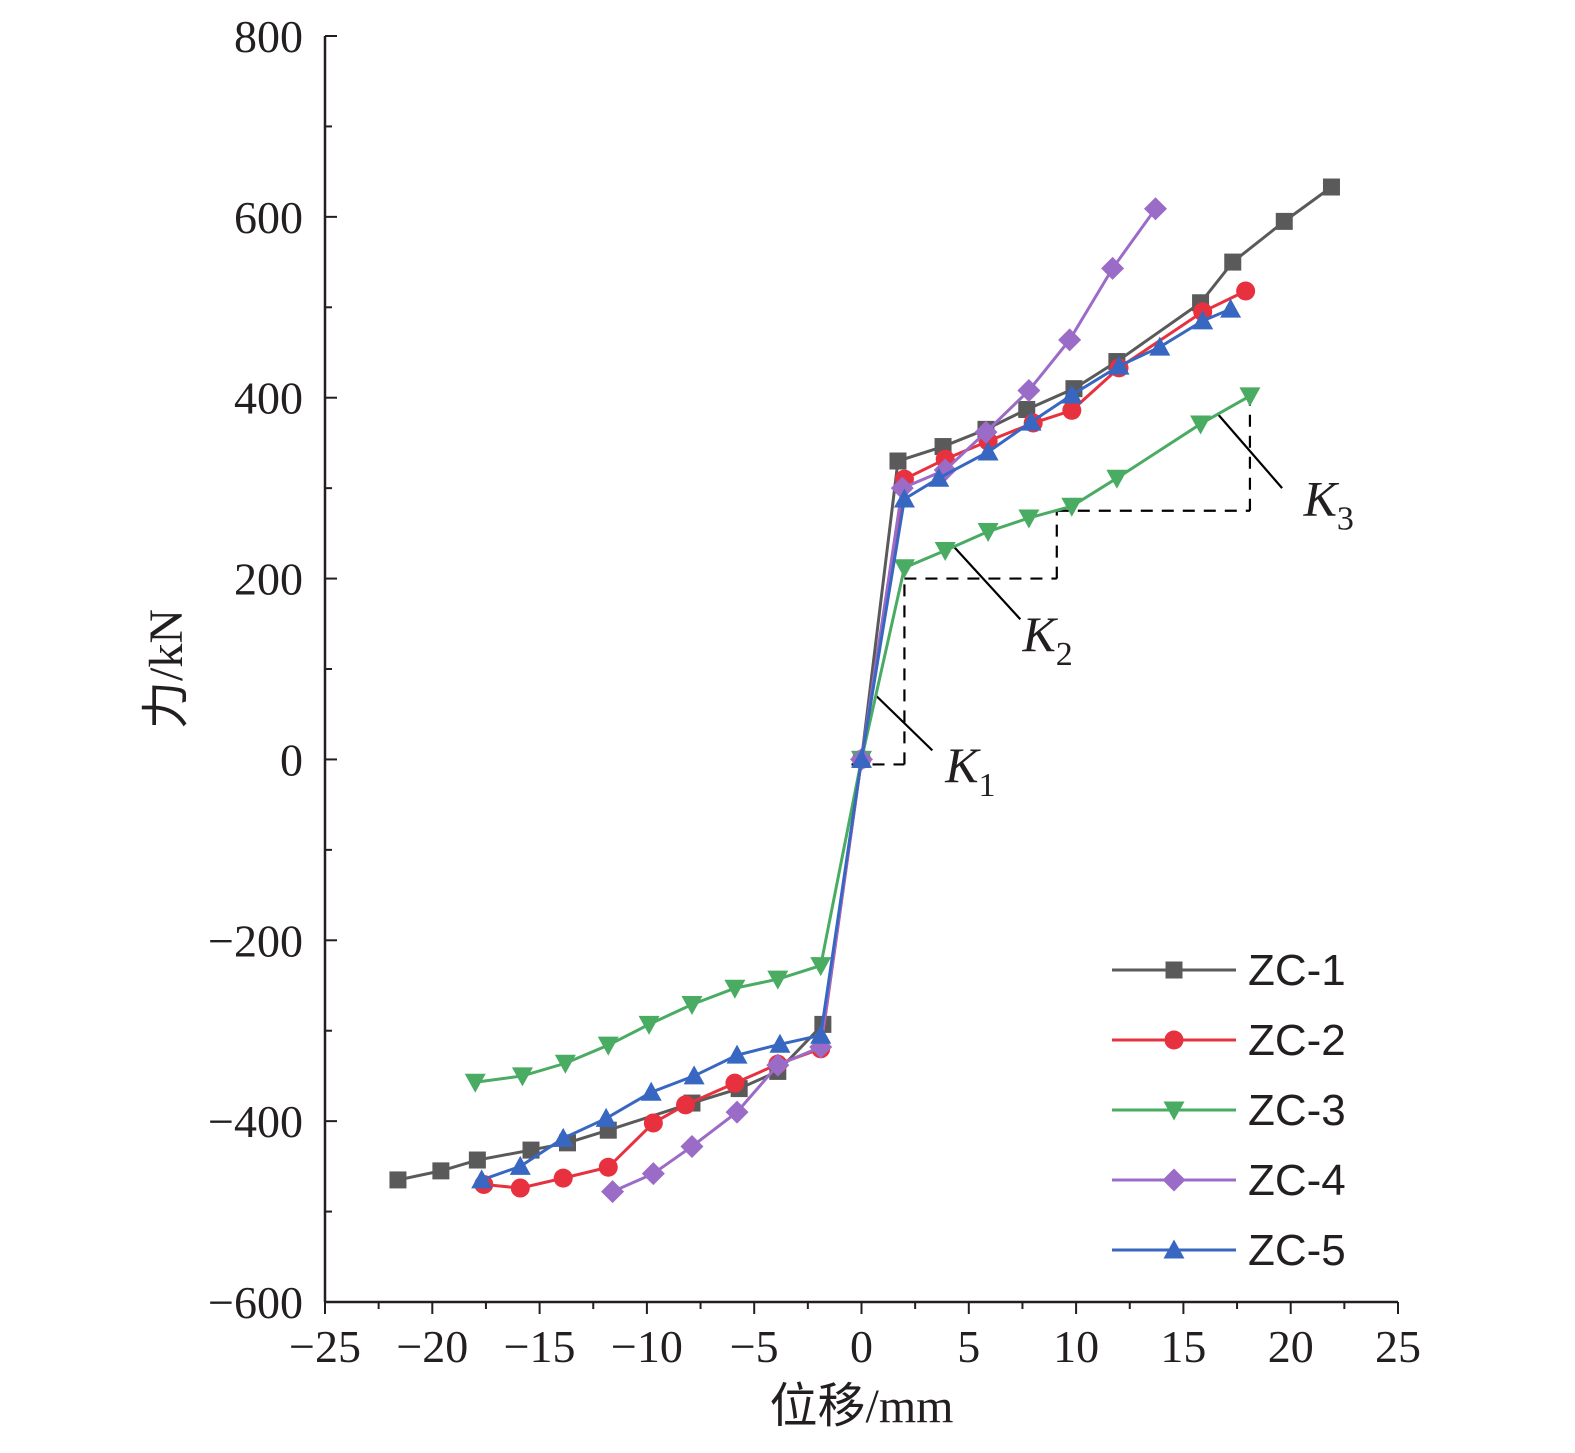 Image resolution: width=1575 pixels, height=1453 pixels. Describe the element at coordinates (1229, 1040) in the screenshot. I see `legend-item-zc-2: ZC-2` at that location.